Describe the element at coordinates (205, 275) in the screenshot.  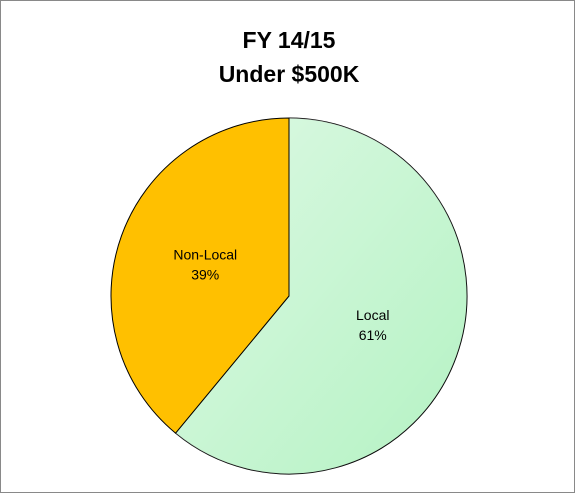
I see `slice-value-label: 39%` at that location.